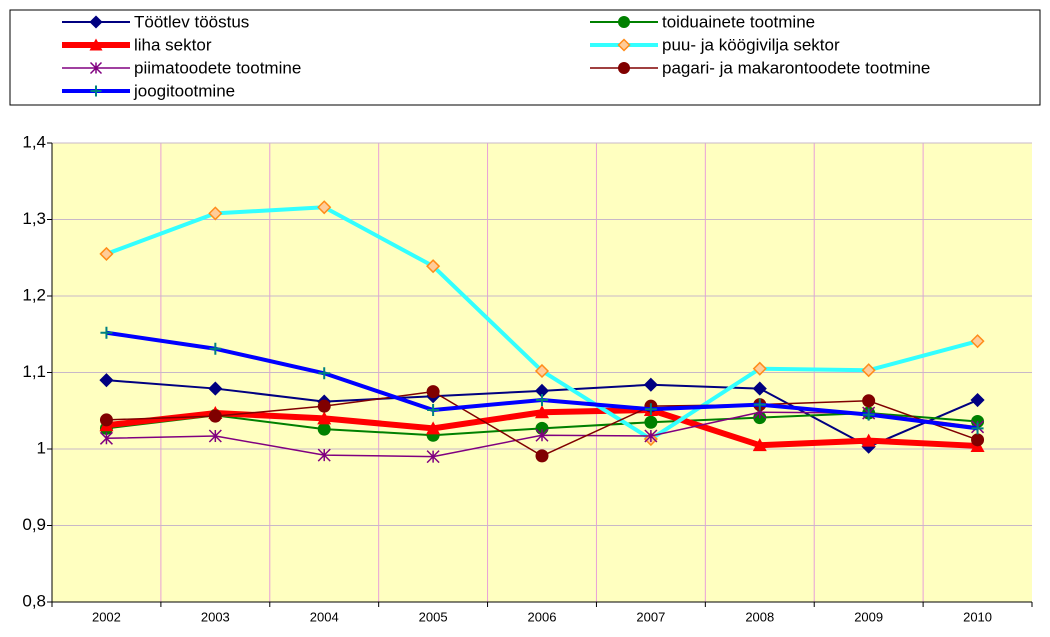 The width and height of the screenshot is (1050, 637). What do you see at coordinates (759, 616) in the screenshot?
I see `x-tick-label: 2008` at bounding box center [759, 616].